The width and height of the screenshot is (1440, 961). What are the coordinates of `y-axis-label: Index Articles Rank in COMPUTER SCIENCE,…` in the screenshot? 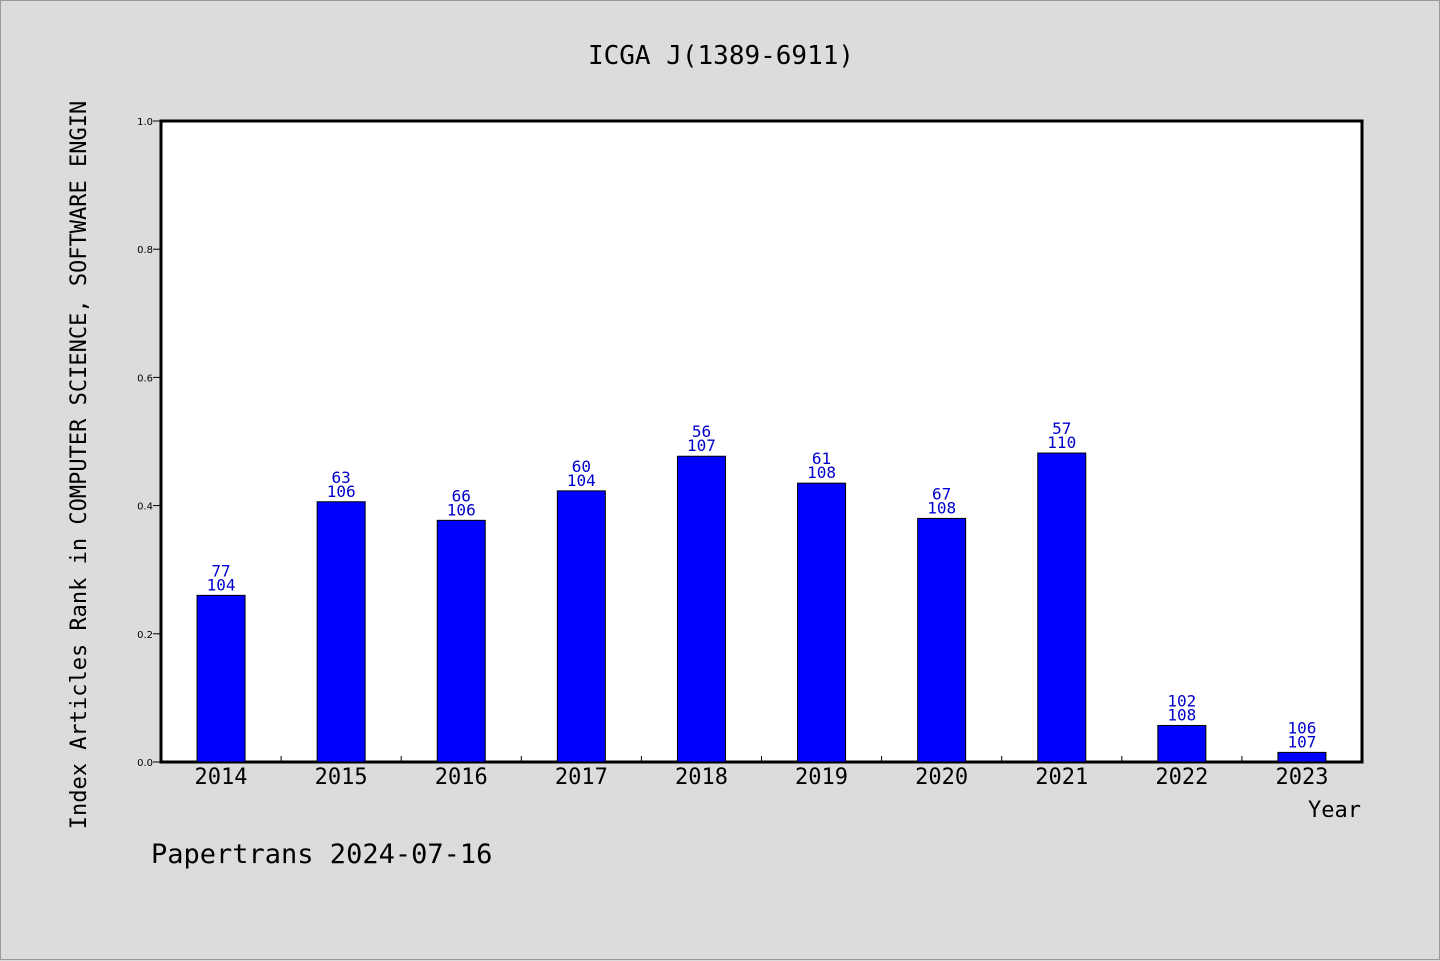 It's located at (79, 465).